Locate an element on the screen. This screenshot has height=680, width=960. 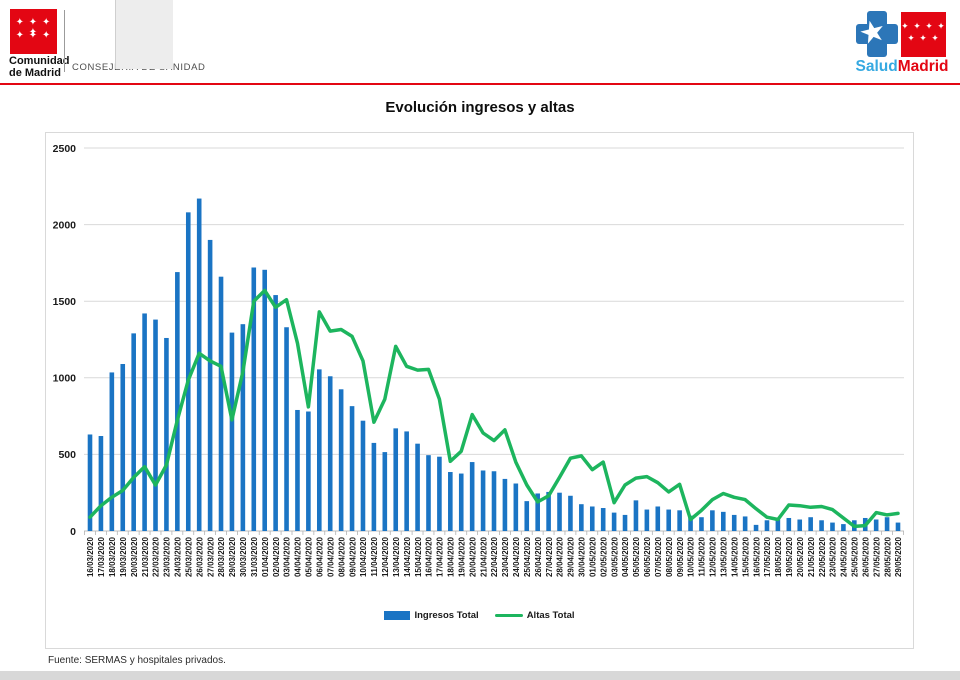
x-axis-date-label: 06/05/2020 is located at coordinates (647, 556).